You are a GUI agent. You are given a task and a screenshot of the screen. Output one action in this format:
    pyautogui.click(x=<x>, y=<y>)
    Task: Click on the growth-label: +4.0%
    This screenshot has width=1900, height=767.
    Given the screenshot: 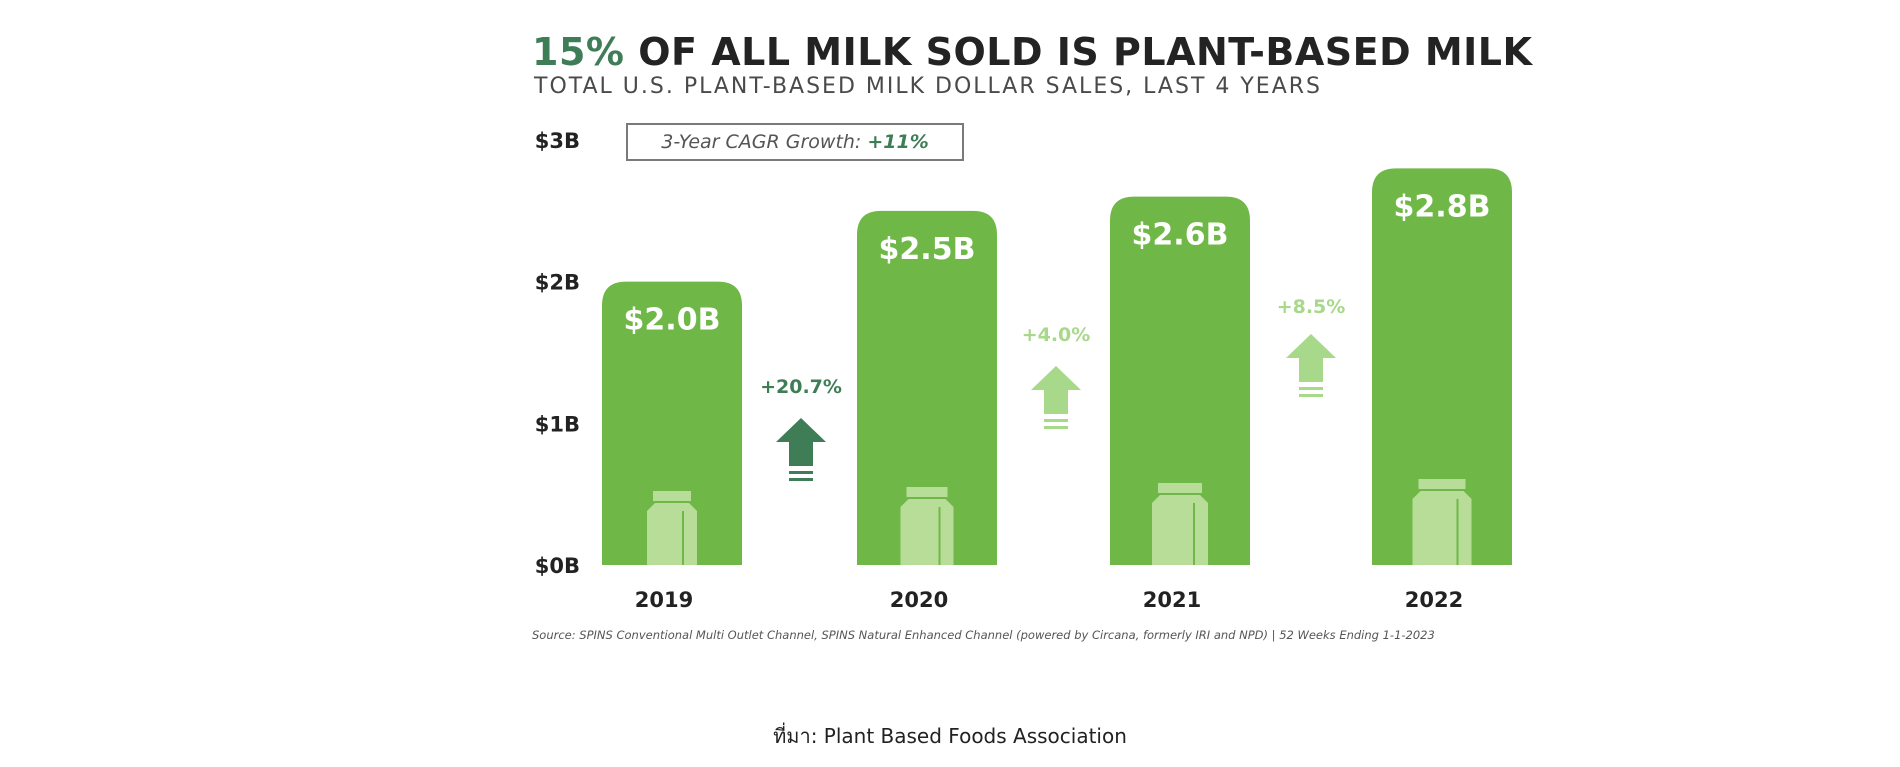 What is the action you would take?
    pyautogui.click(x=1056, y=335)
    